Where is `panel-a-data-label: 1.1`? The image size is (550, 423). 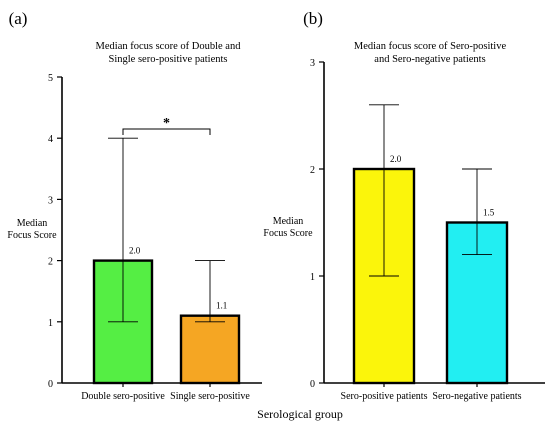 panel-a-data-label: 1.1 is located at coordinates (221, 306).